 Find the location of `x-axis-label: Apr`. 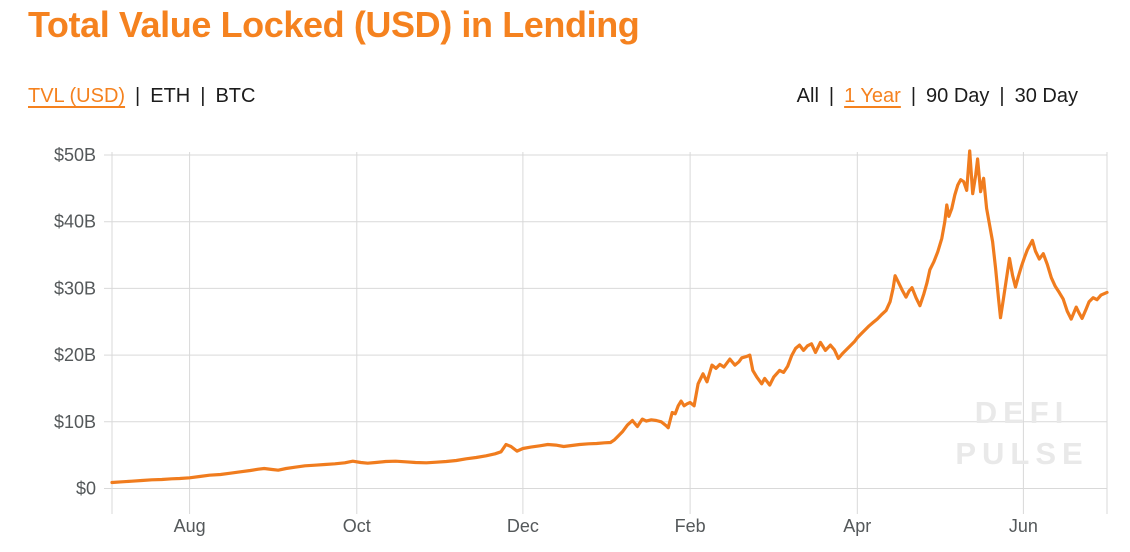

x-axis-label: Apr is located at coordinates (857, 526).